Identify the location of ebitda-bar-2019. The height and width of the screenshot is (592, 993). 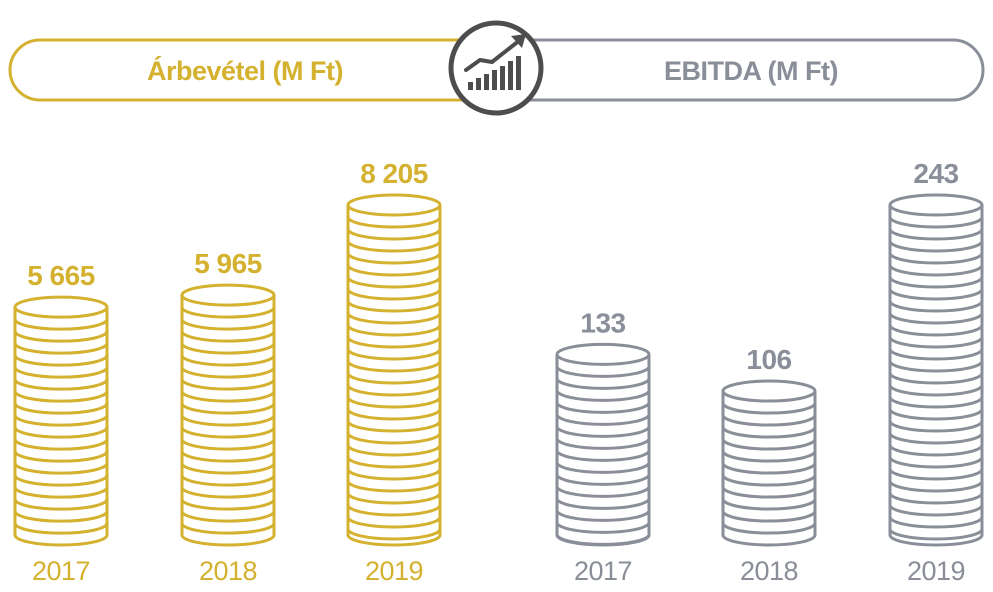
(936, 370).